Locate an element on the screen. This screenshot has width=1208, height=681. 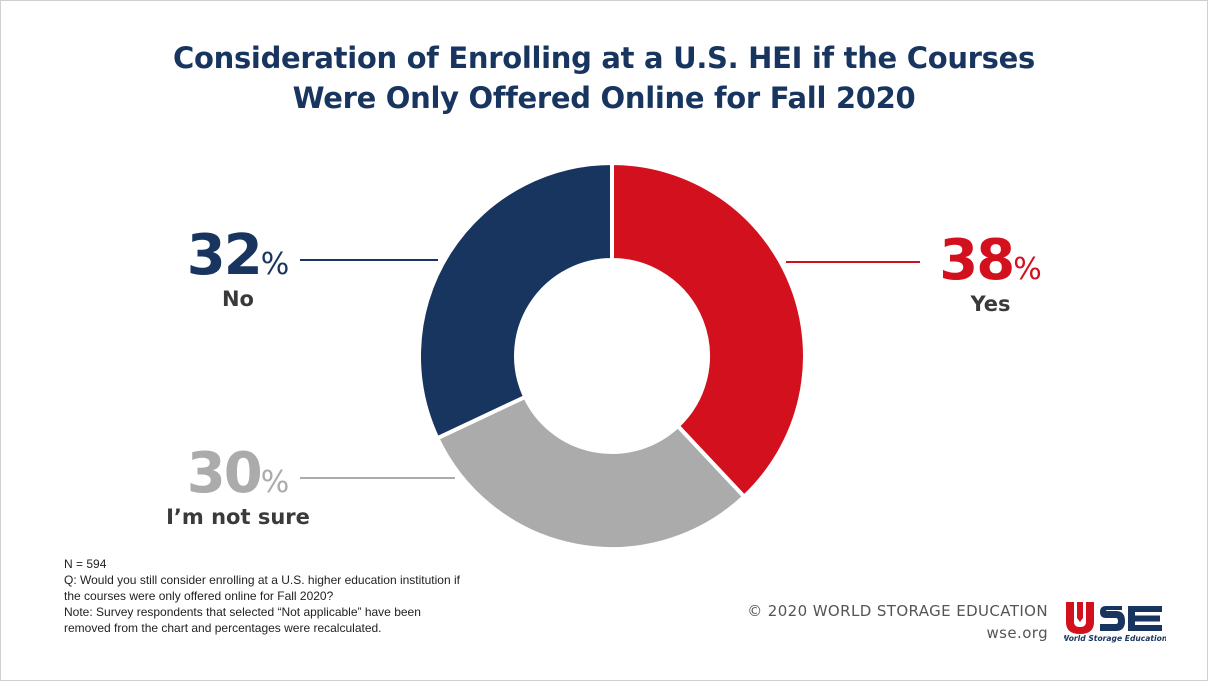
sample-size: N = 594 is located at coordinates (85, 564).